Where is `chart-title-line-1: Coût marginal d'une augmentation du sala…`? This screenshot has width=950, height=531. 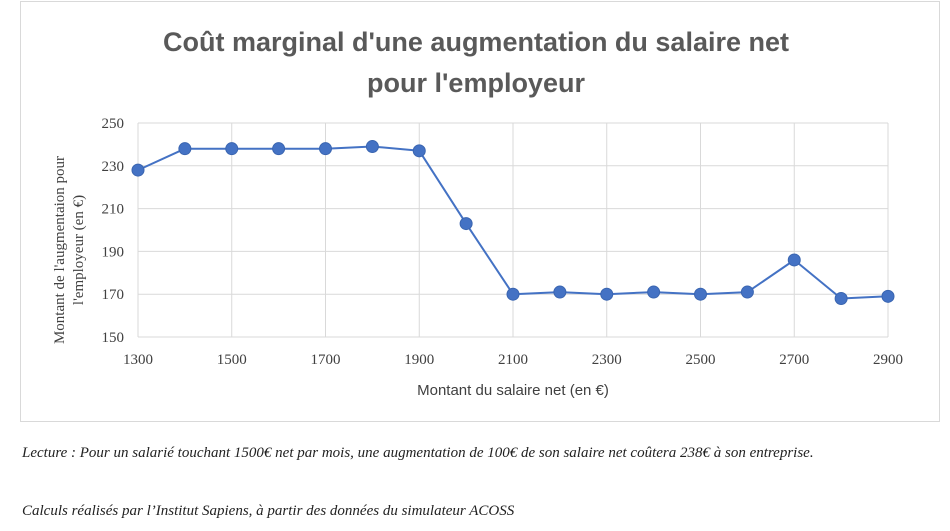 chart-title-line-1: Coût marginal d'une augmentation du sala… is located at coordinates (476, 42).